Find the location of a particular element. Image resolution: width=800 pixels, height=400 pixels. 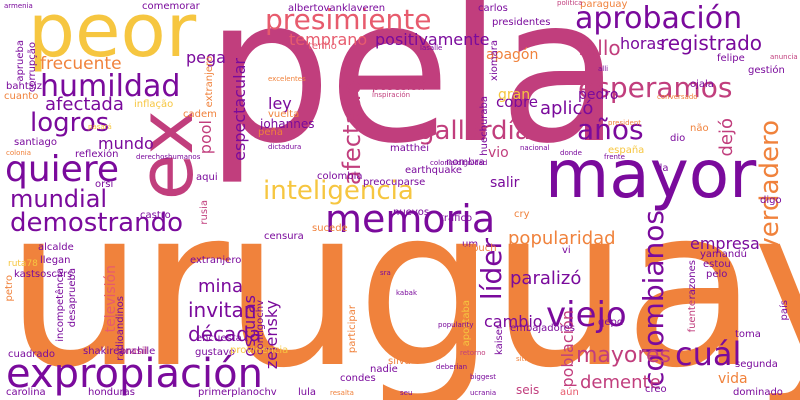

word-small-30: primerplanochv is located at coordinates (237, 392).